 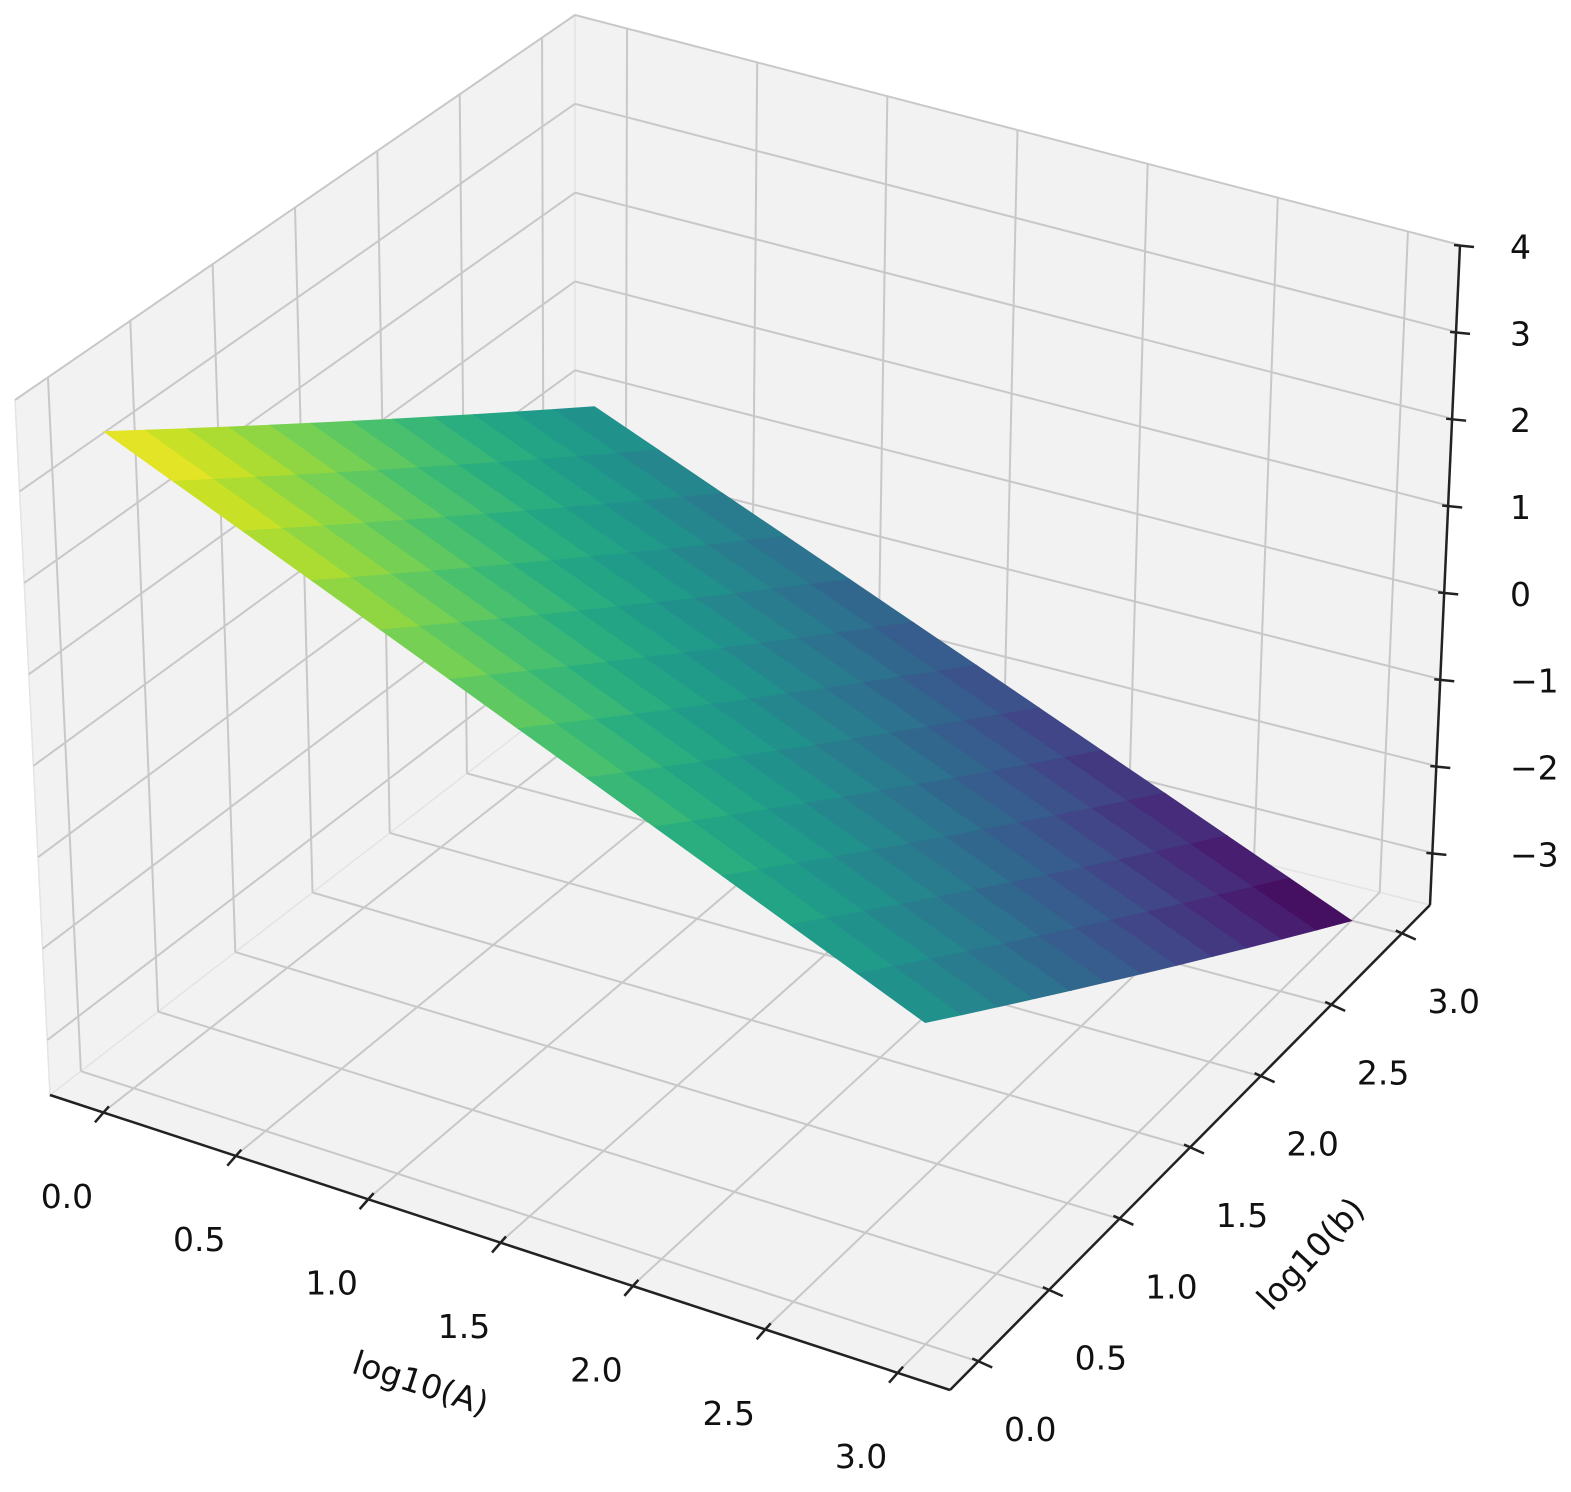 What do you see at coordinates (1302, 904) in the screenshot?
I see `surface-facet` at bounding box center [1302, 904].